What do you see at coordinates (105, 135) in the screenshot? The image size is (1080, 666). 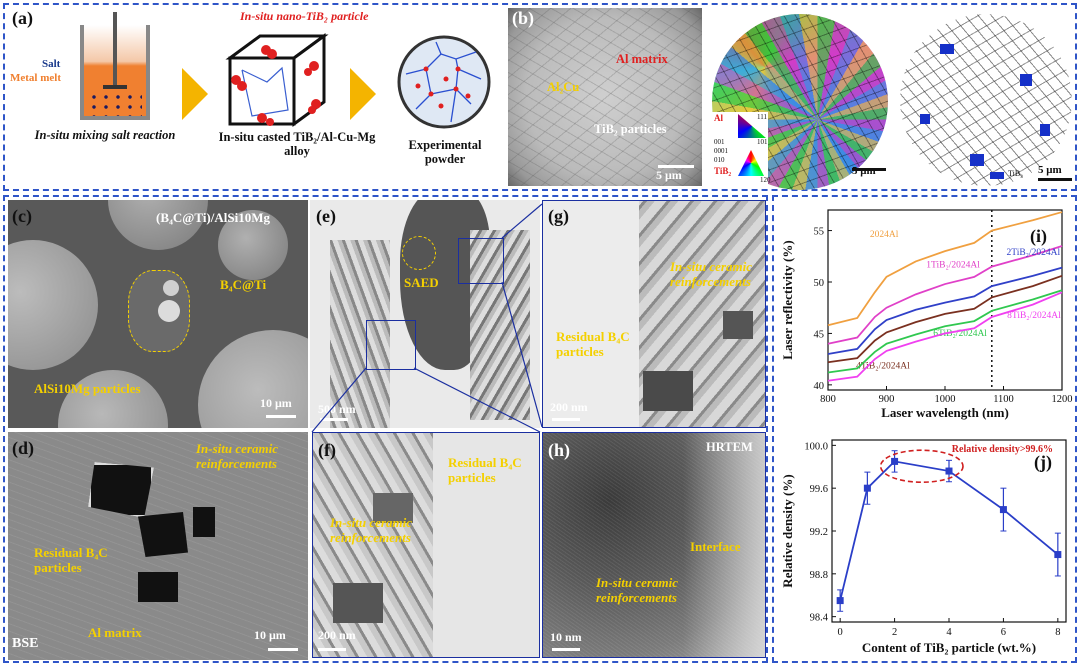 I see `step1-label: In-situ mixing salt reaction` at bounding box center [105, 135].